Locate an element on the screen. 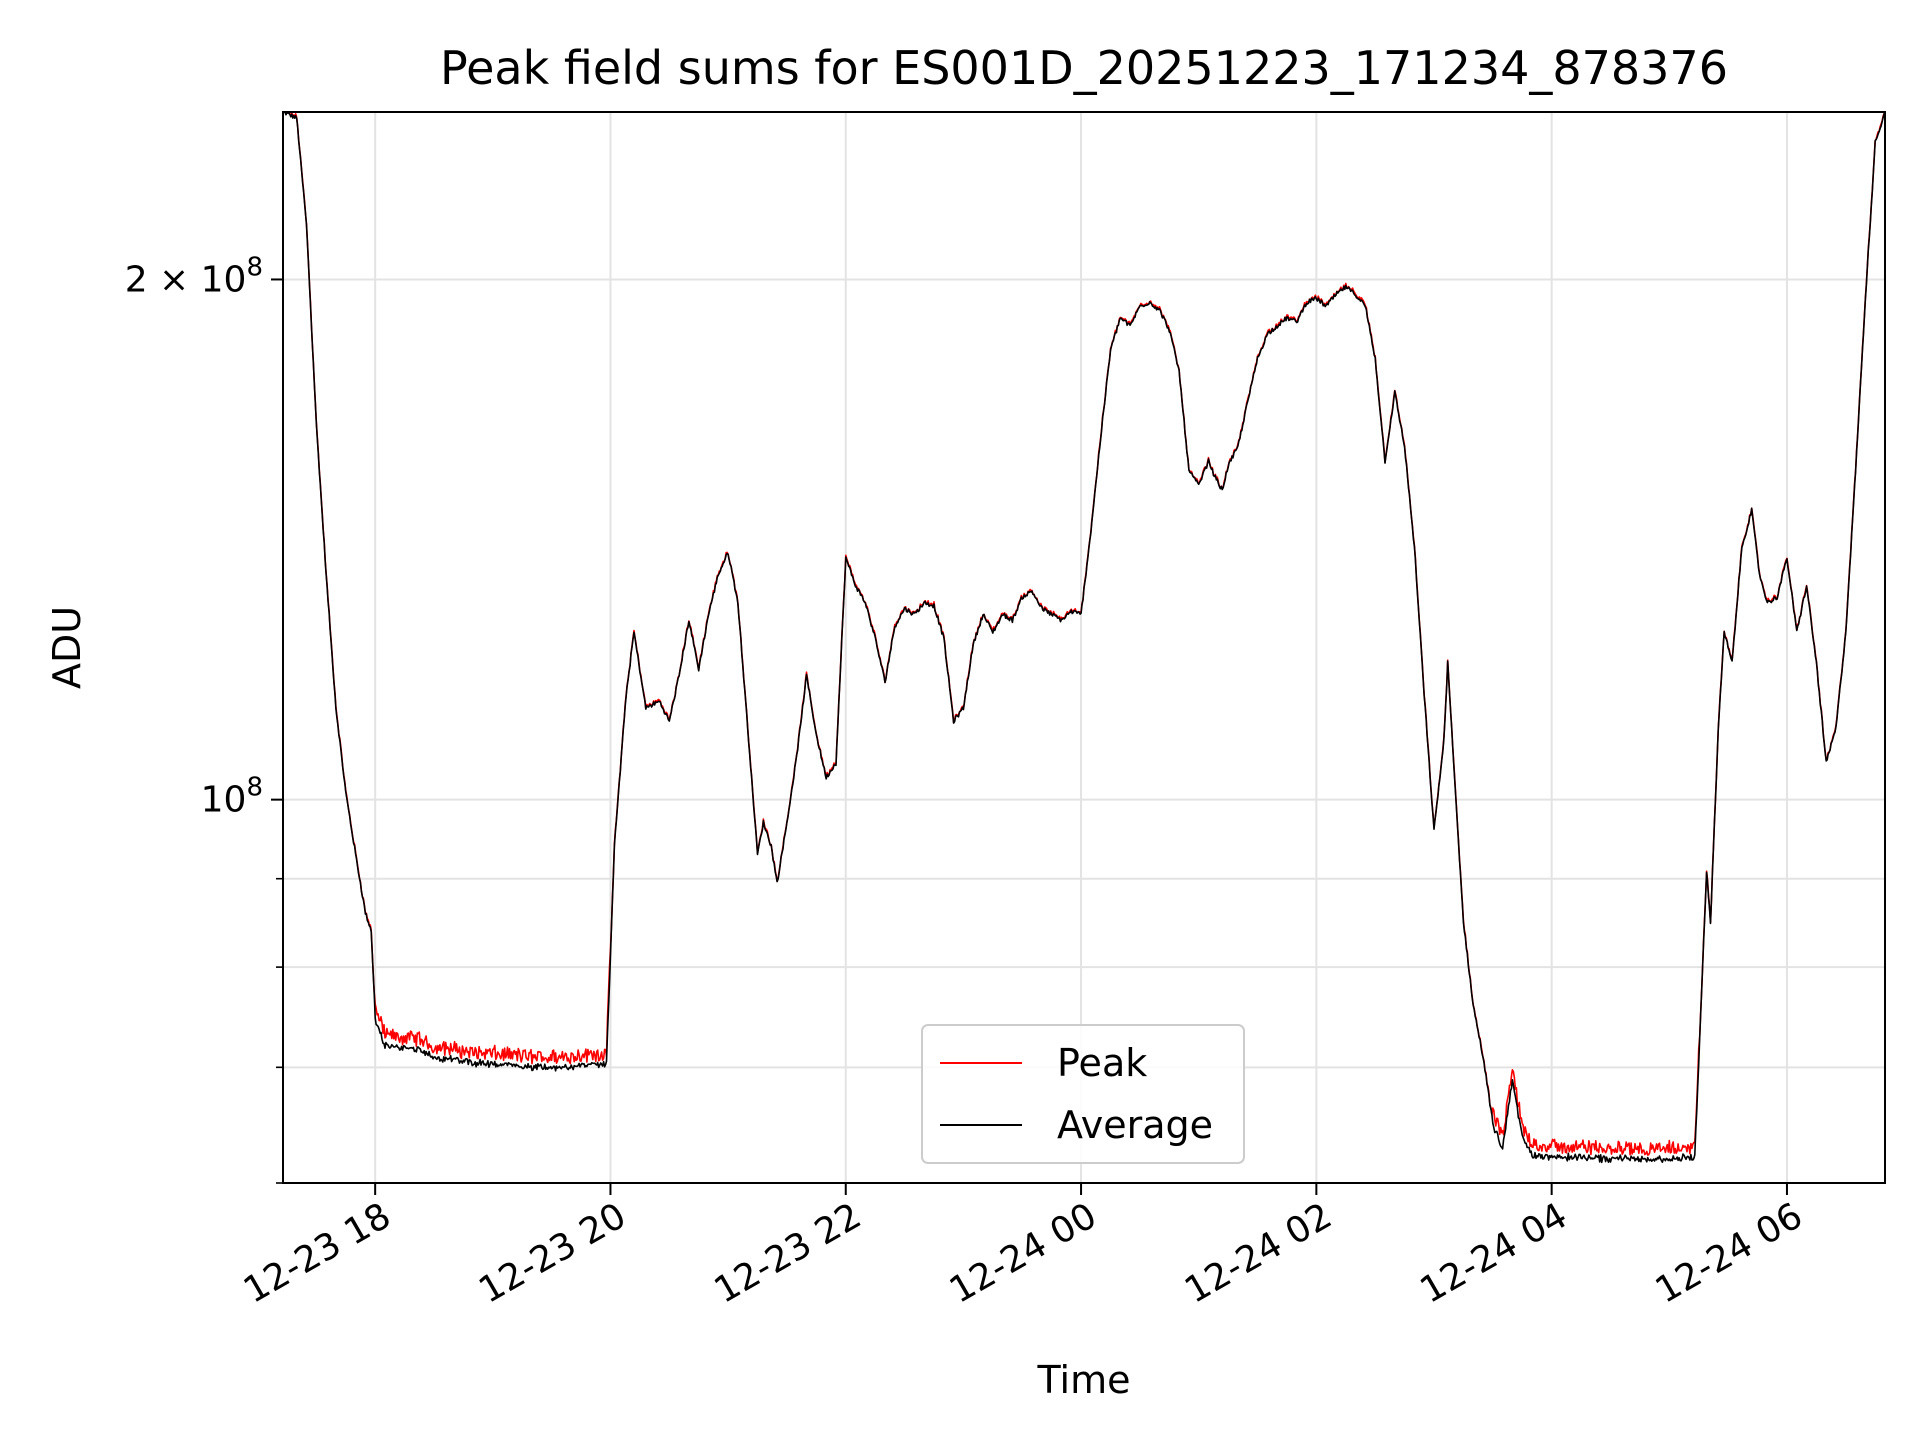  y-axis-label: ADU is located at coordinates (67, 647).